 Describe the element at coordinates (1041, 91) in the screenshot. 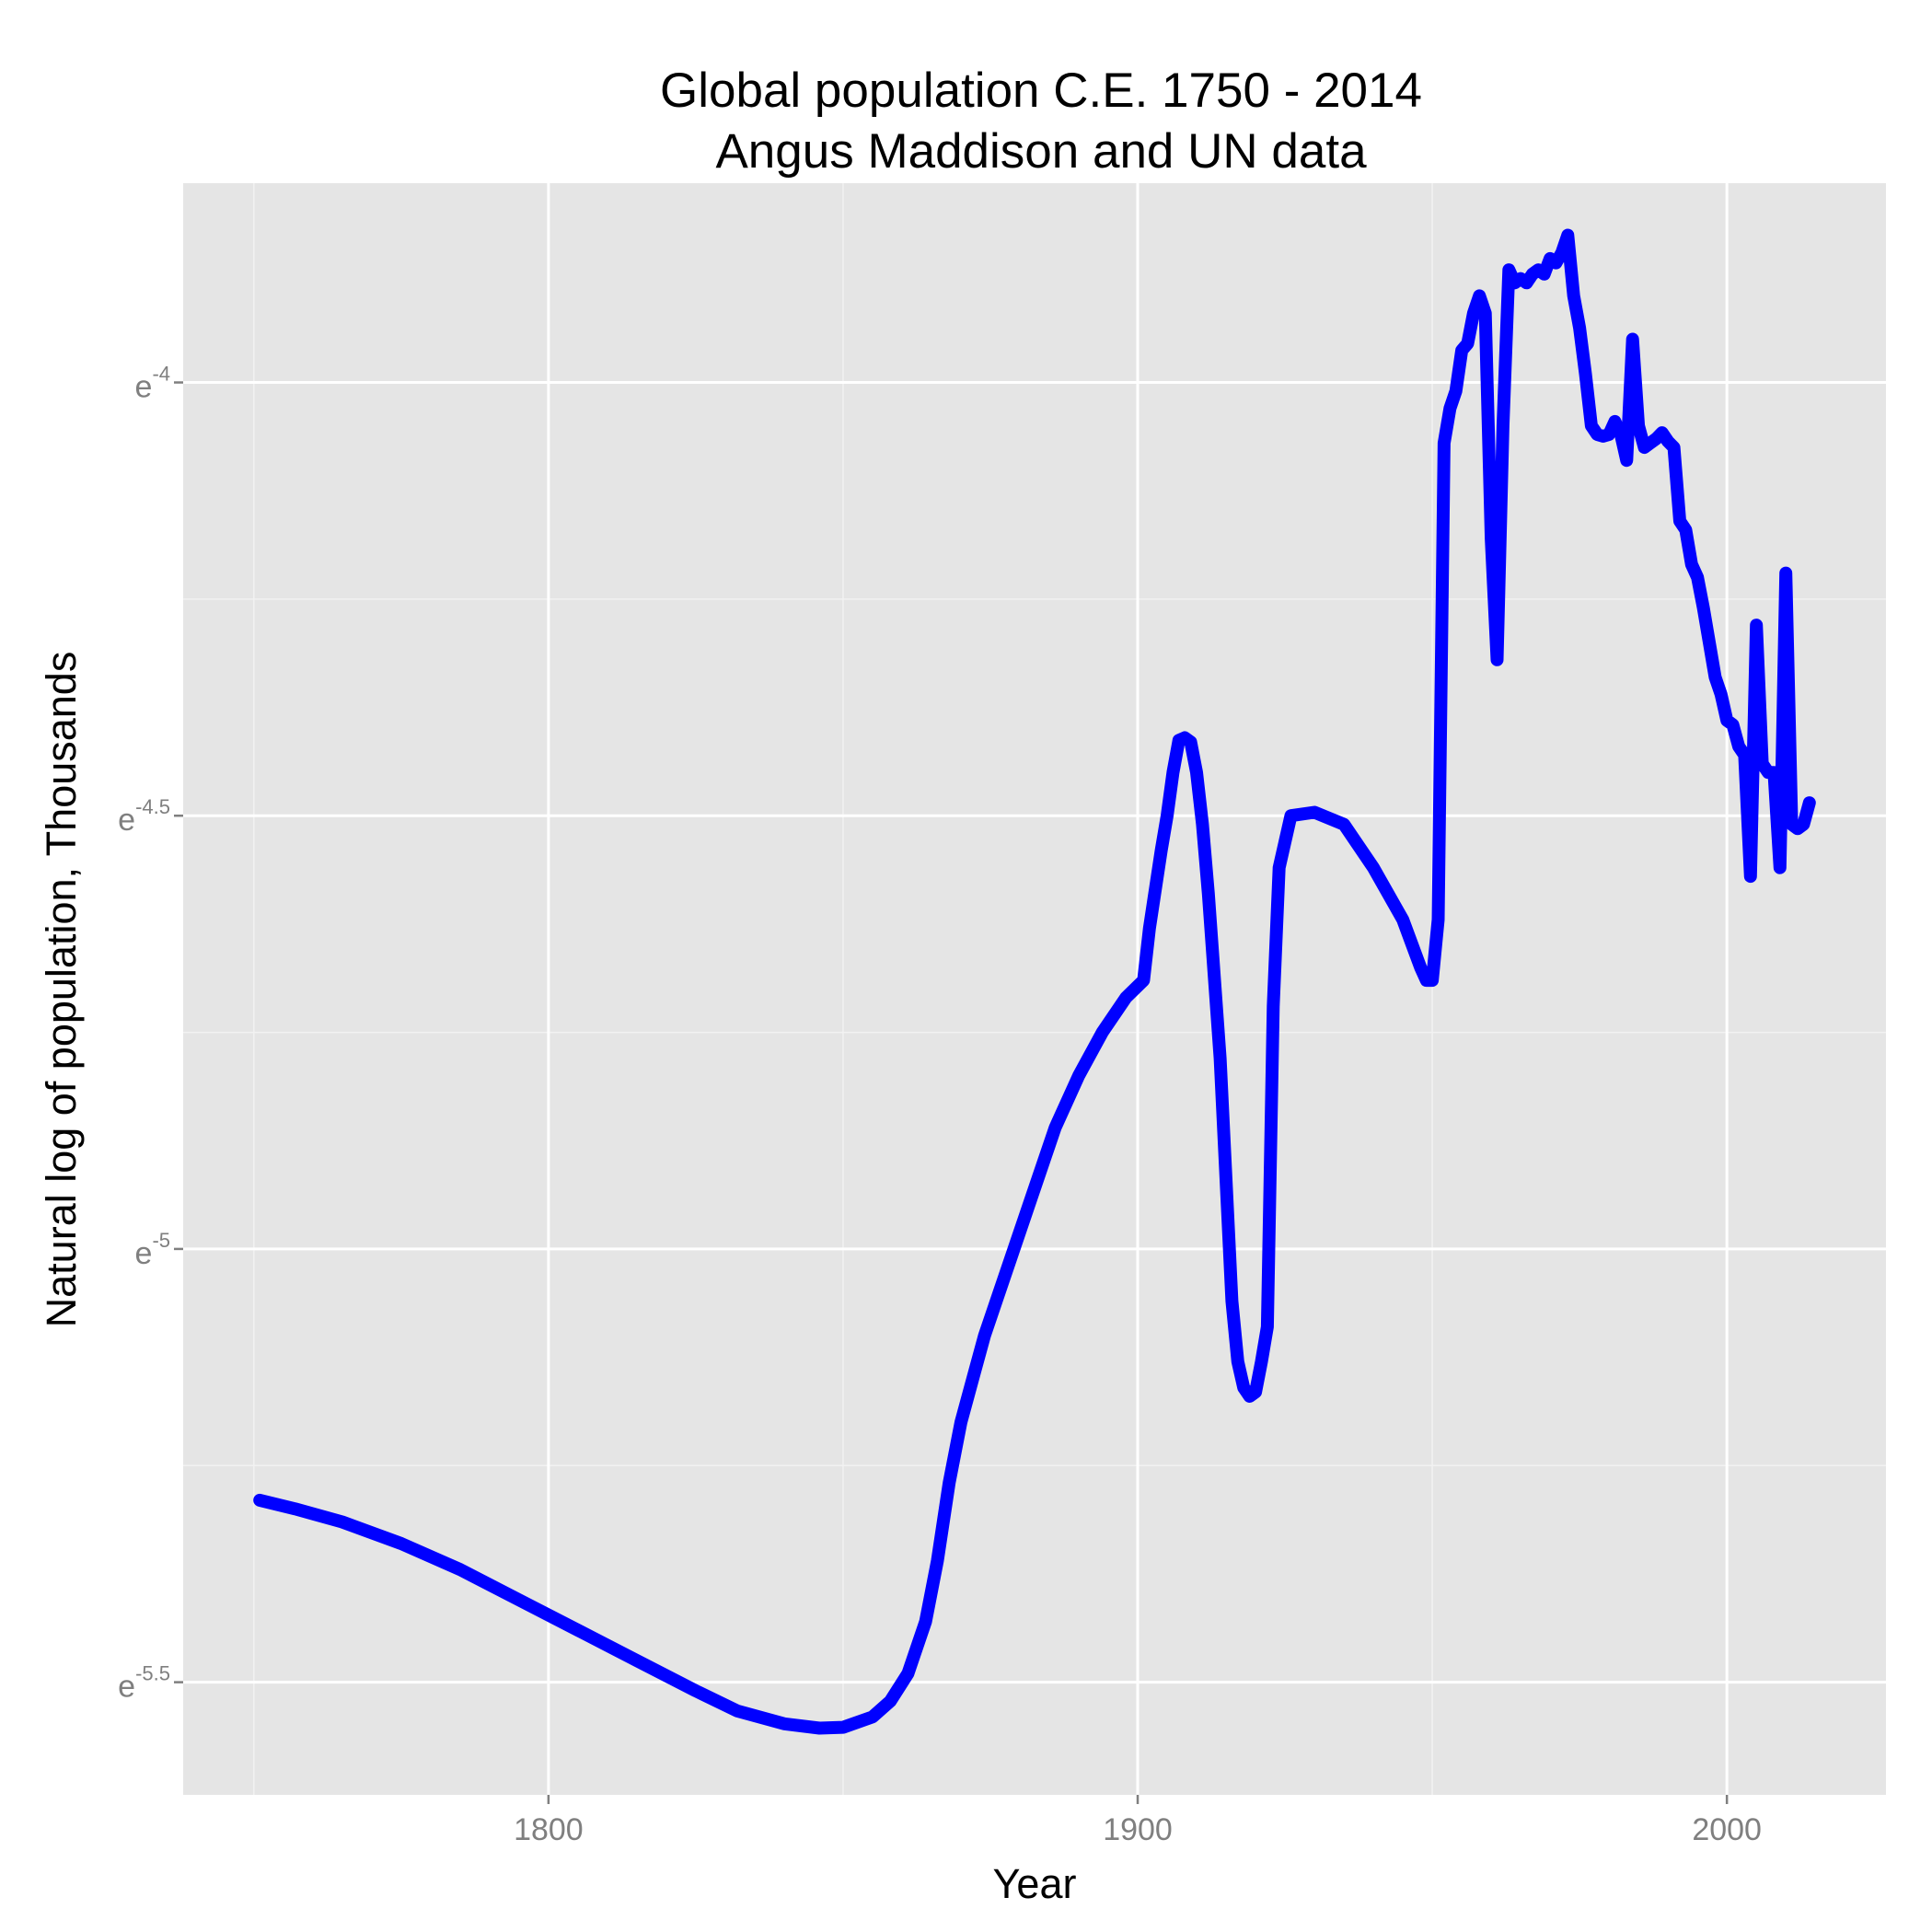

I see `chart-title-line-1: Global population C.E. 1750 - 2014` at that location.